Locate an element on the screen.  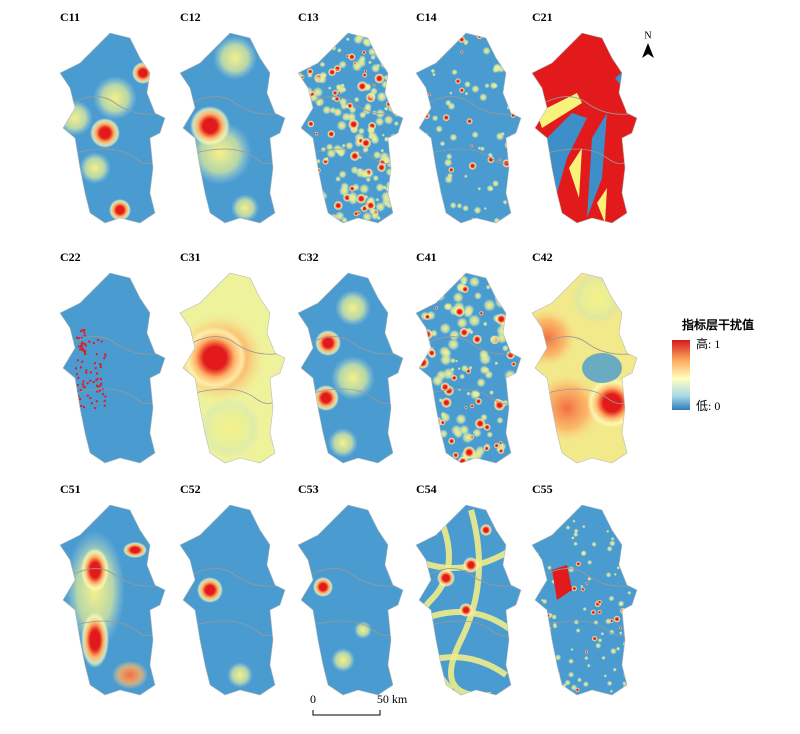
map-panel: C13 is located at coordinates (350, 117).